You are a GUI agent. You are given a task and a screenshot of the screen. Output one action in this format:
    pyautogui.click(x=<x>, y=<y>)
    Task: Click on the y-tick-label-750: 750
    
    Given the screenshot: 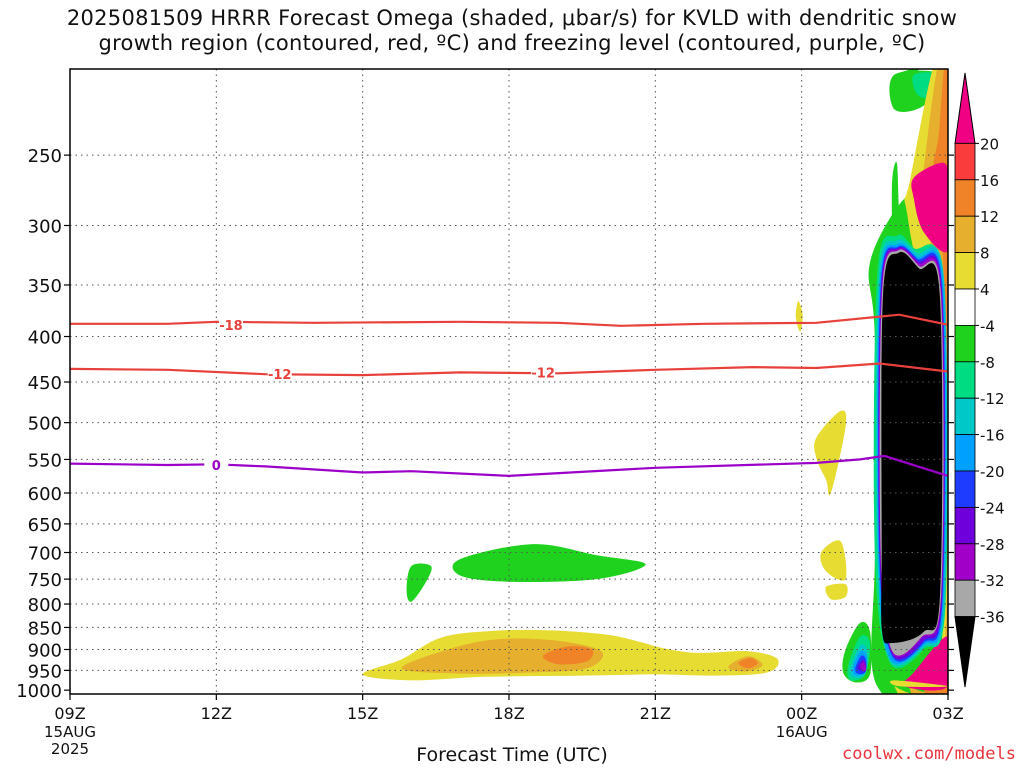 What is the action you would take?
    pyautogui.click(x=45, y=580)
    